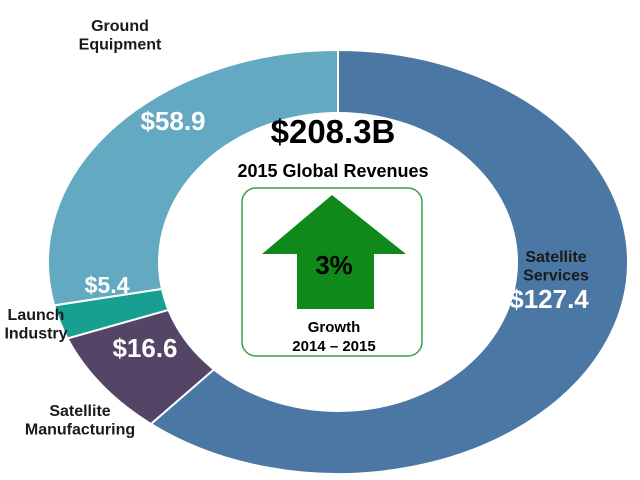 This screenshot has width=640, height=480. I want to click on growth-up-arrow-icon, so click(334, 252).